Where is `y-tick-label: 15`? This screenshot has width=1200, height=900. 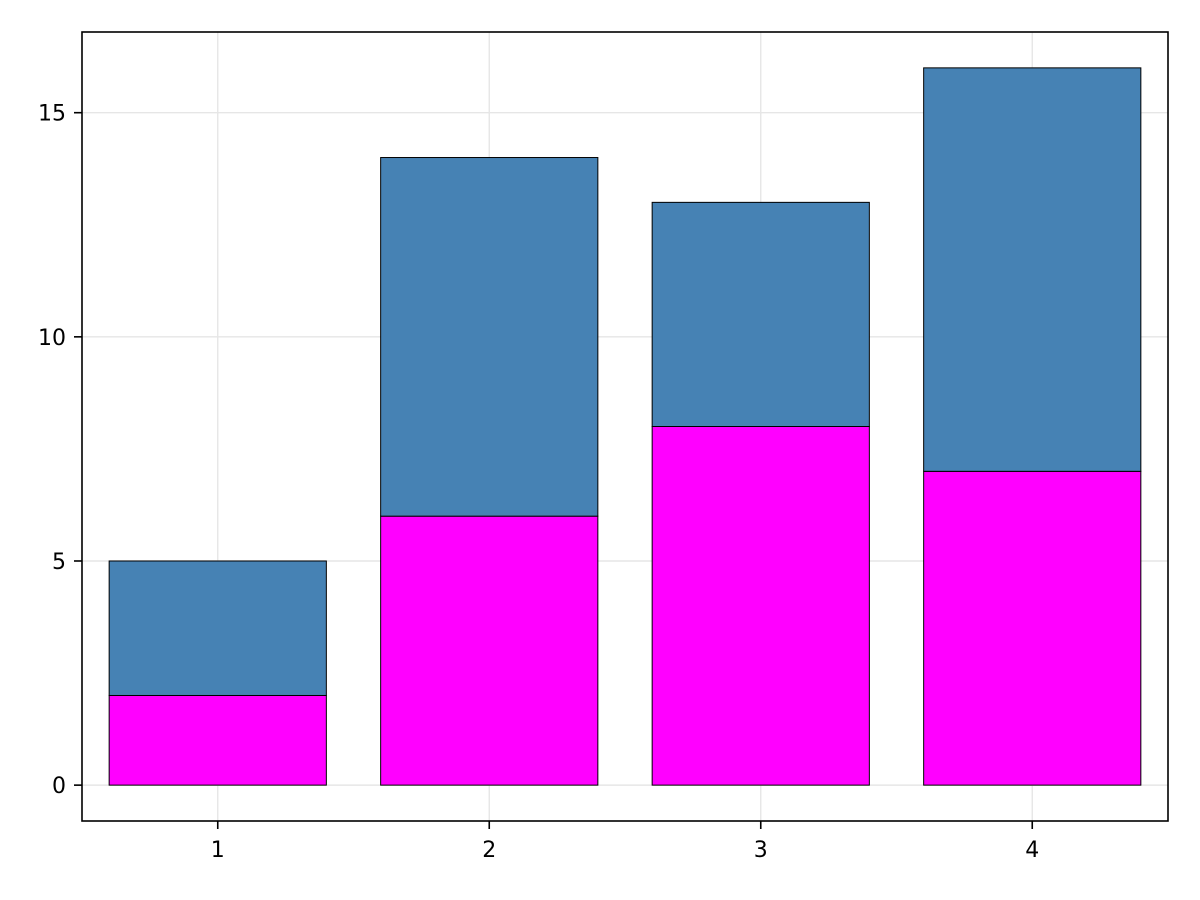
y-tick-label: 15 is located at coordinates (52, 114).